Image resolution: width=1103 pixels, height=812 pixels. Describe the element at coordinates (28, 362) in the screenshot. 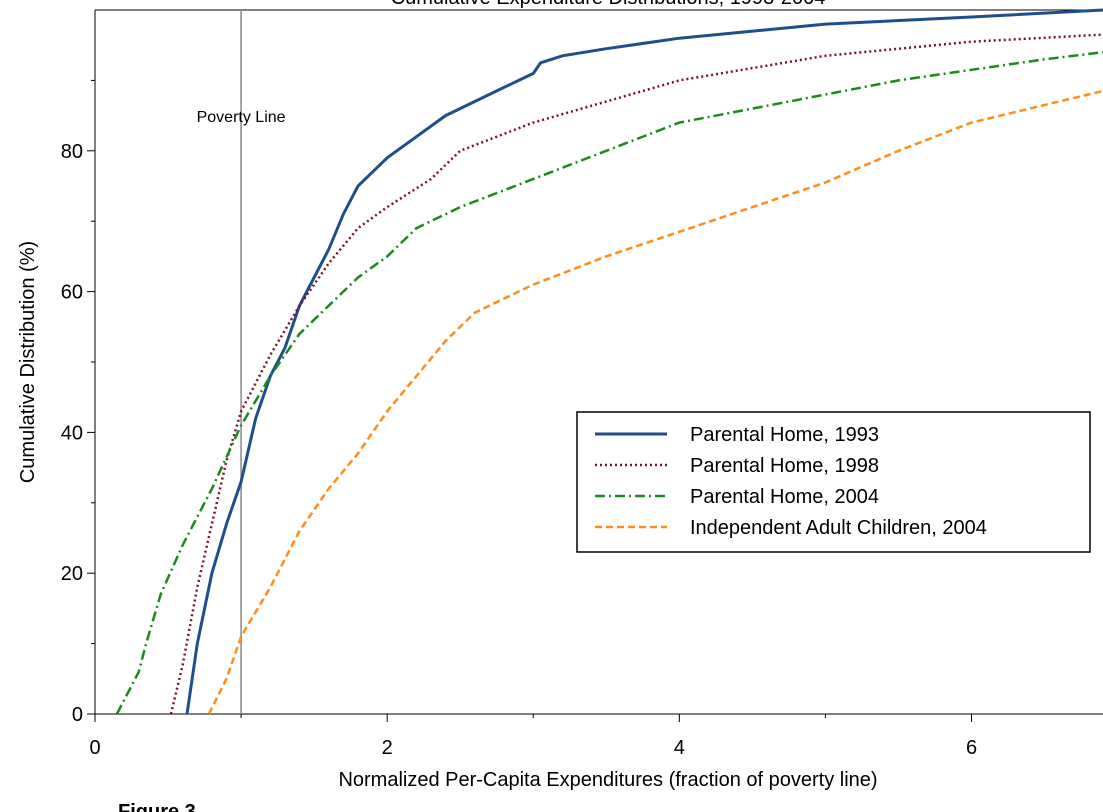

I see `y-axis-label: Cumulative Distribution (%)` at that location.